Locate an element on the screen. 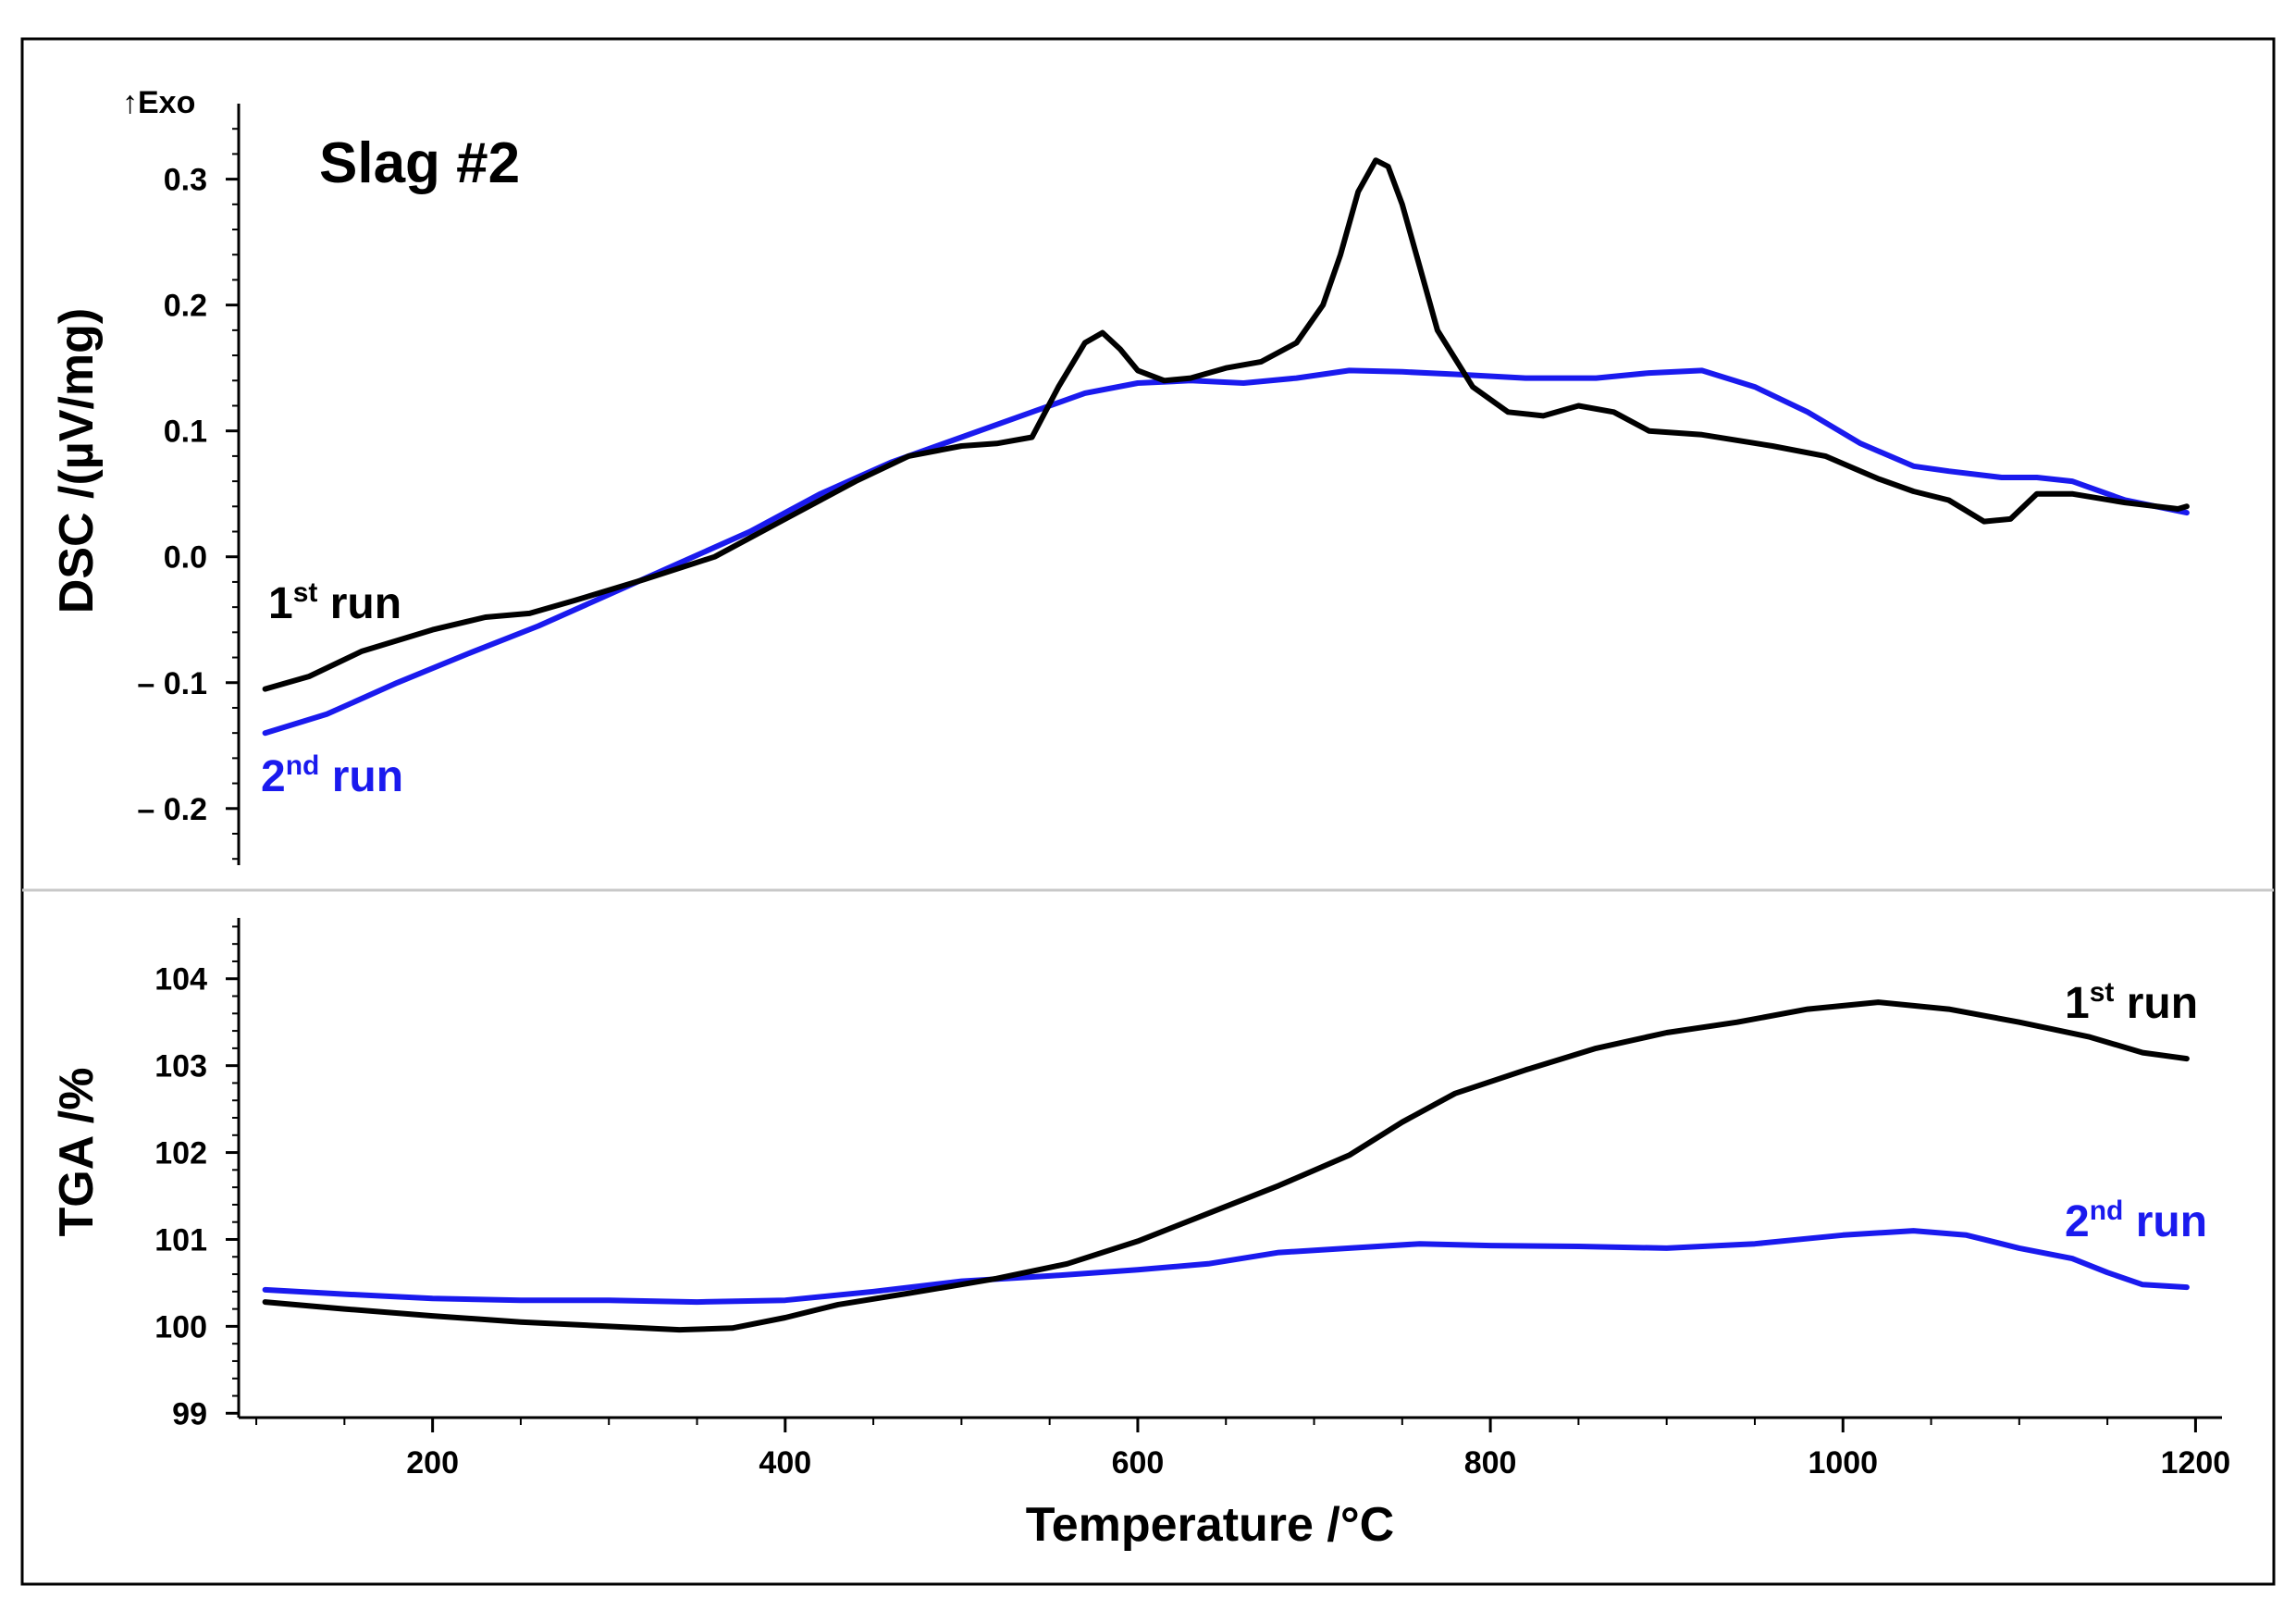 The width and height of the screenshot is (2296, 1623). dsc-y-axis-title: DSC /(µV/mg) is located at coordinates (77, 460).